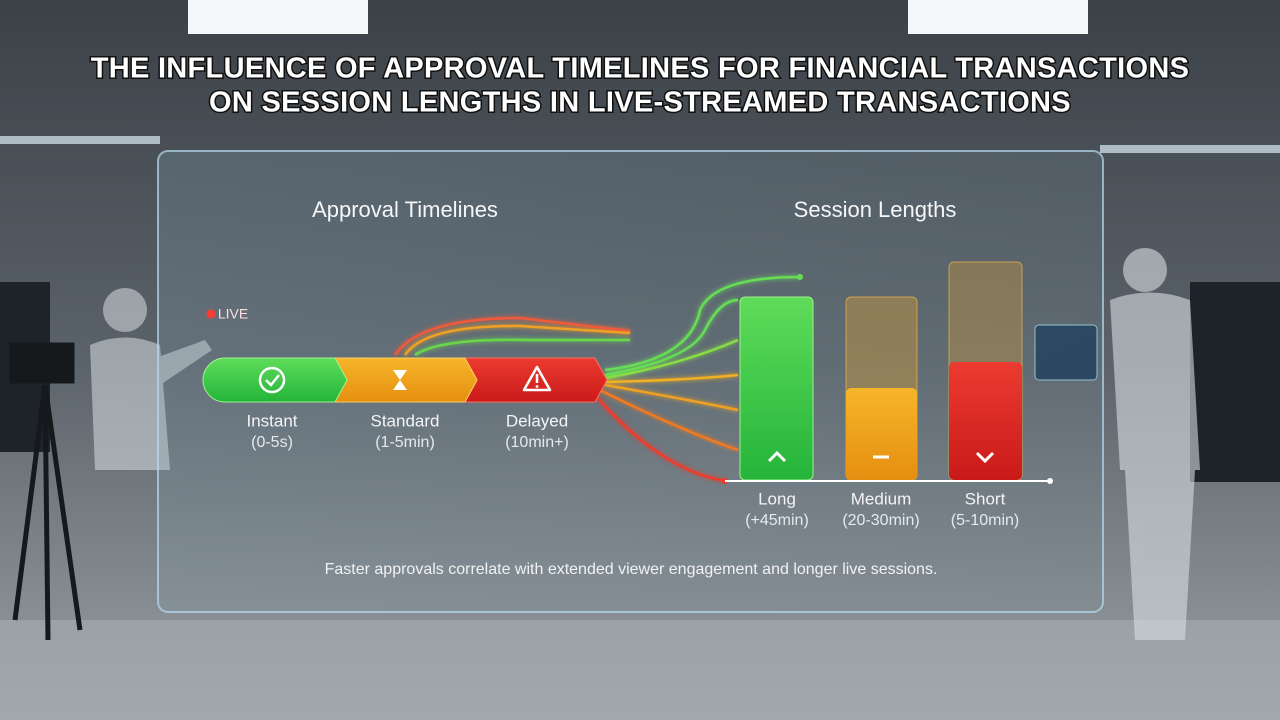 The height and width of the screenshot is (720, 1280). Describe the element at coordinates (875, 209) in the screenshot. I see `section-heading: Session Lengths` at that location.